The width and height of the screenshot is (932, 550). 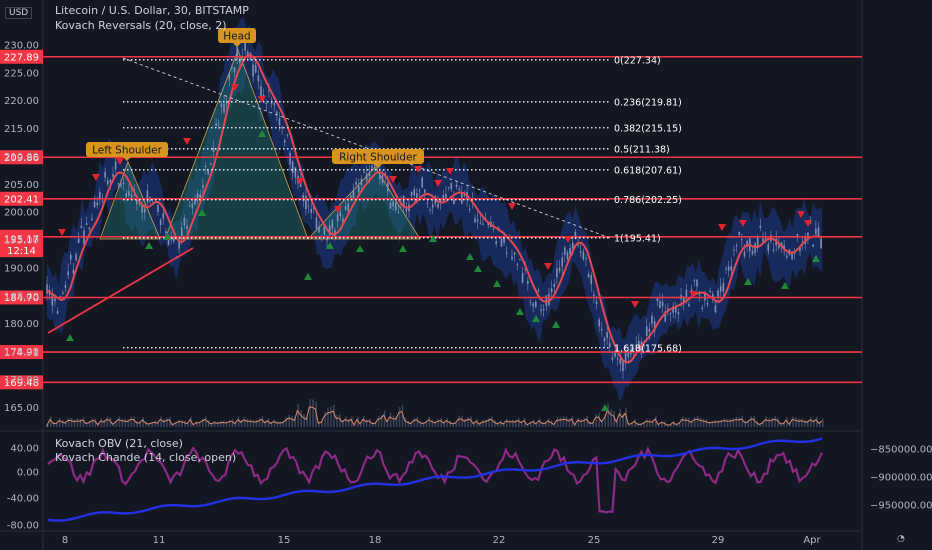 I want to click on price-tick-label: 175.00, so click(x=21, y=352).